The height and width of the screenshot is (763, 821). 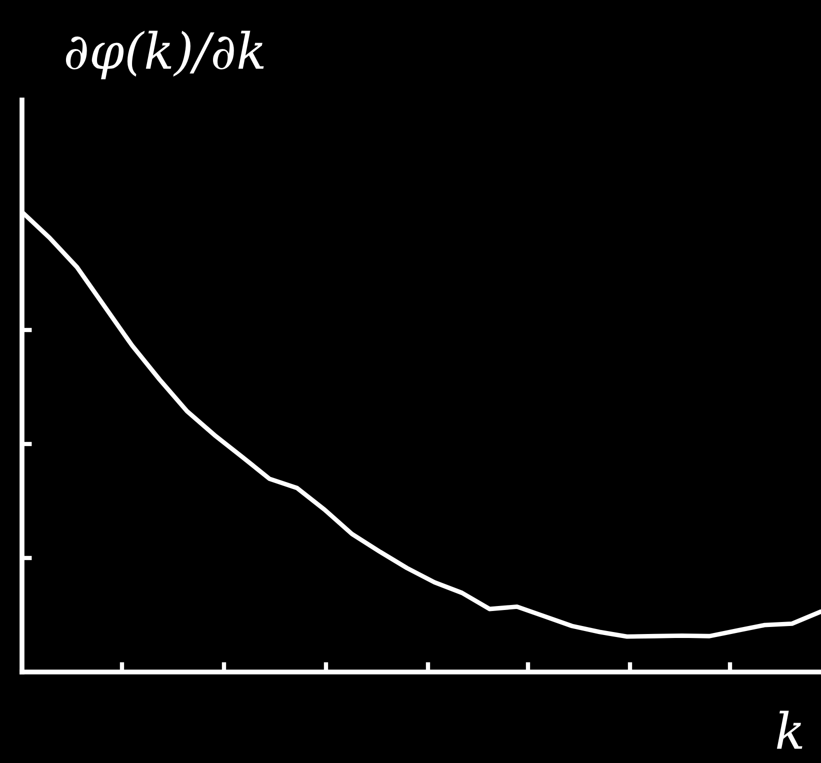 What do you see at coordinates (165, 55) in the screenshot?
I see `y-axis-title: ∂φ(k)/∂k` at bounding box center [165, 55].